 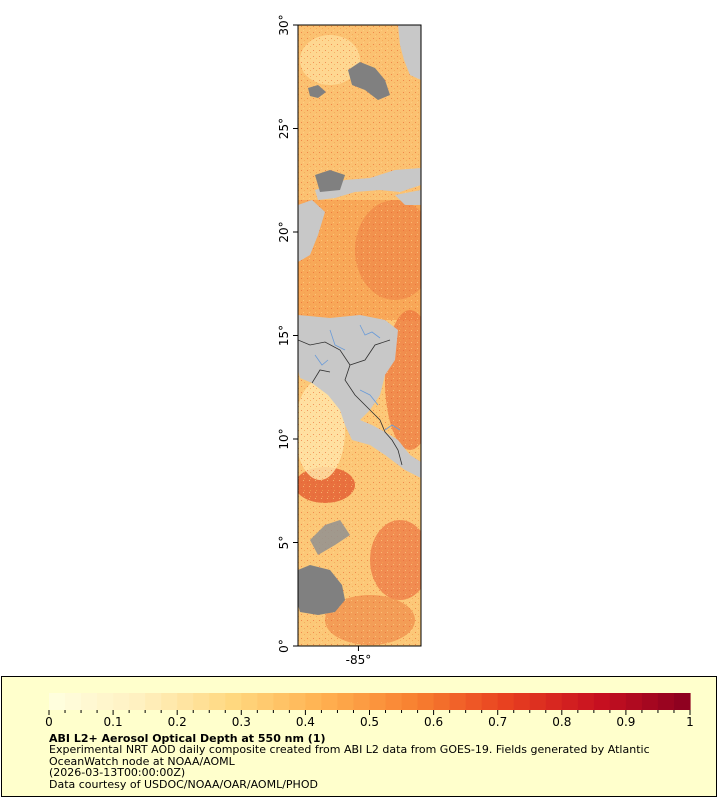 I want to click on latitude-axis: 30° 25° 20° 15° 10° 5° 0°, so click(x=287, y=333).